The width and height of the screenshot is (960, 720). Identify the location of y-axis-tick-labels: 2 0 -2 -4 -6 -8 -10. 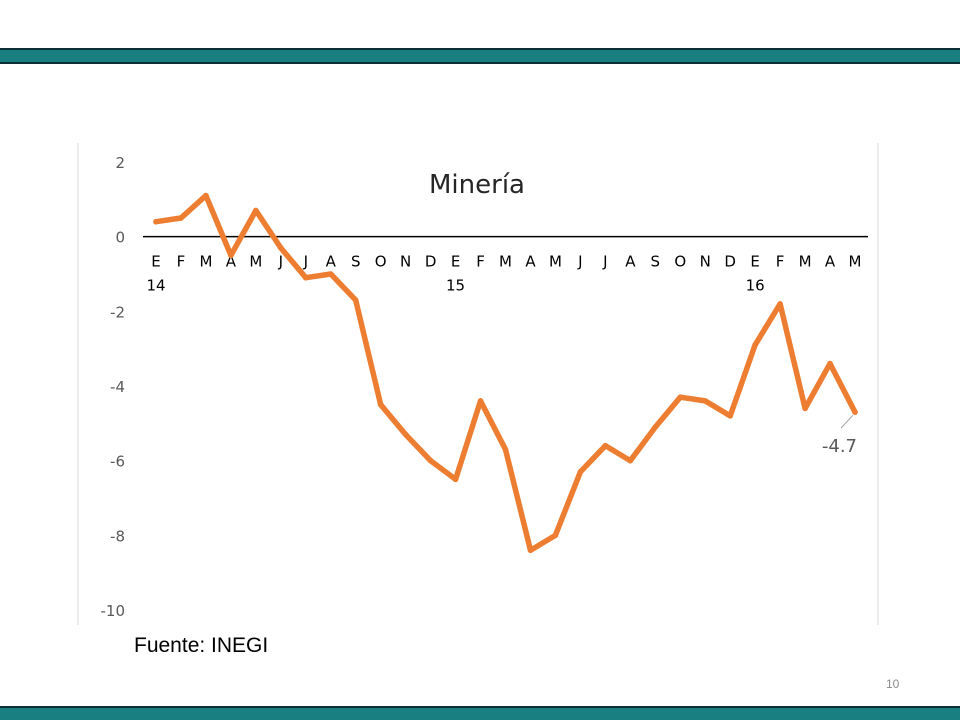
(113, 387).